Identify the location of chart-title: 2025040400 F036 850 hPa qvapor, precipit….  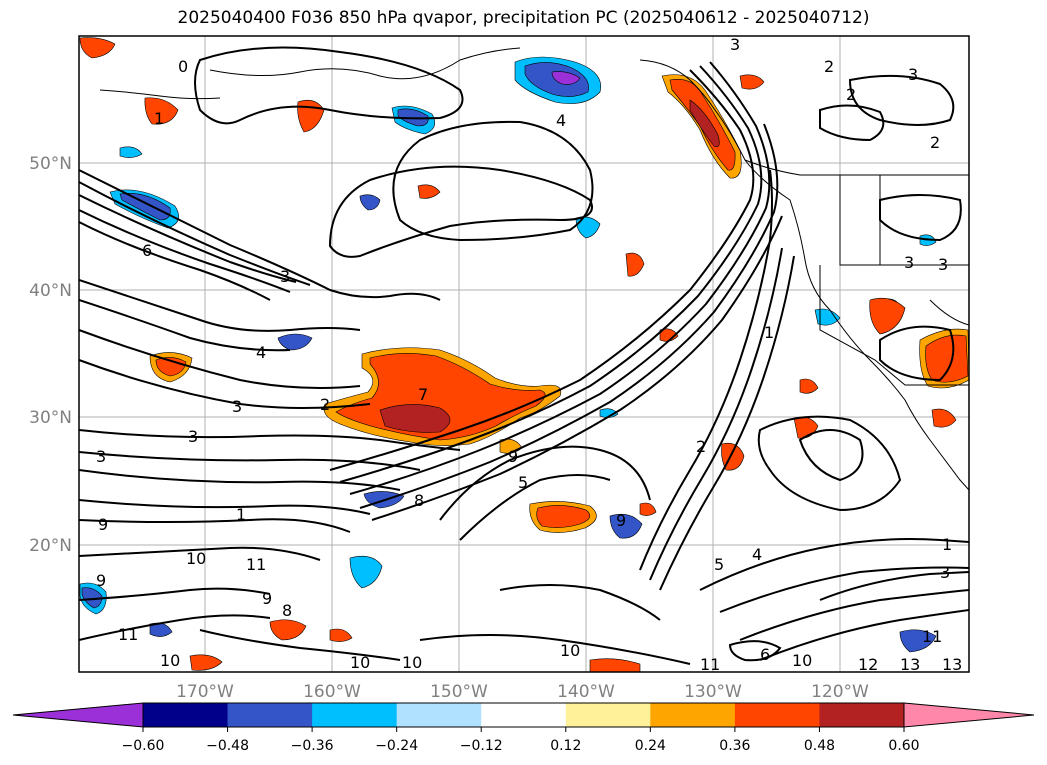
(523, 18).